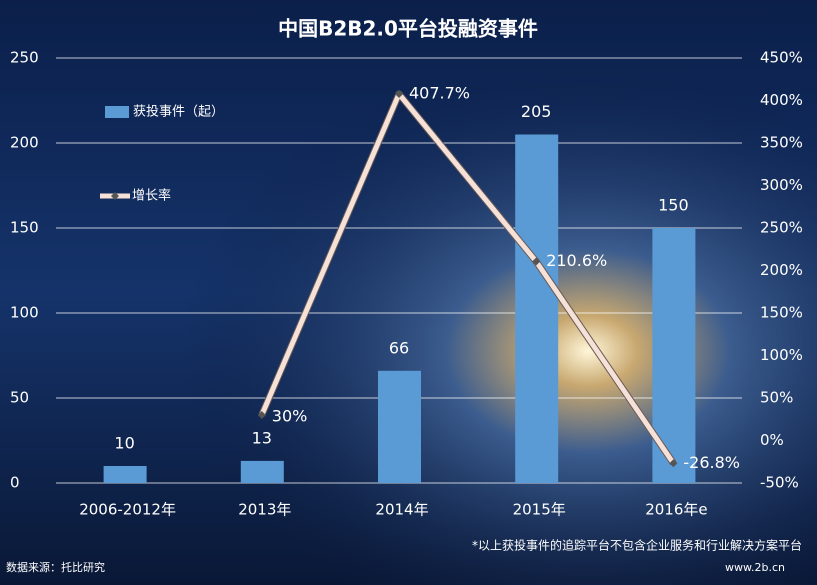  What do you see at coordinates (439, 92) in the screenshot?
I see `line-value-label: 407.7%` at bounding box center [439, 92].